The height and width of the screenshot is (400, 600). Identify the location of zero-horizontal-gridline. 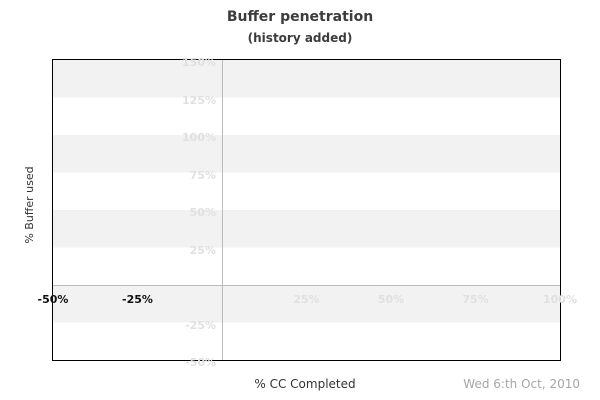
(306, 285).